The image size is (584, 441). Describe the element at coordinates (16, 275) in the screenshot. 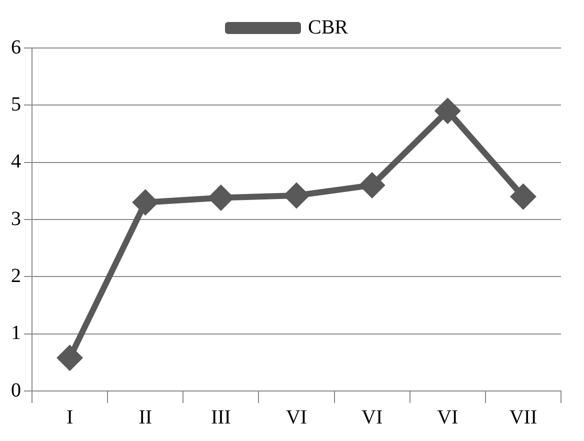

I see `y-tick-label: 2` at that location.